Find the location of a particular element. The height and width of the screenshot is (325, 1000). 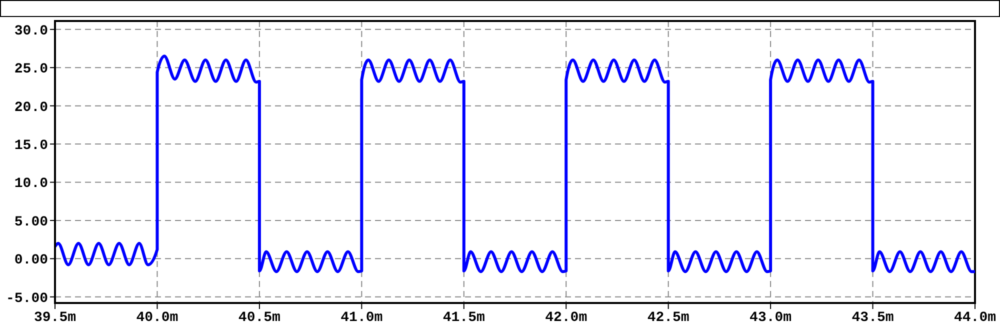

x-tick-label: 42.0m is located at coordinates (566, 317).